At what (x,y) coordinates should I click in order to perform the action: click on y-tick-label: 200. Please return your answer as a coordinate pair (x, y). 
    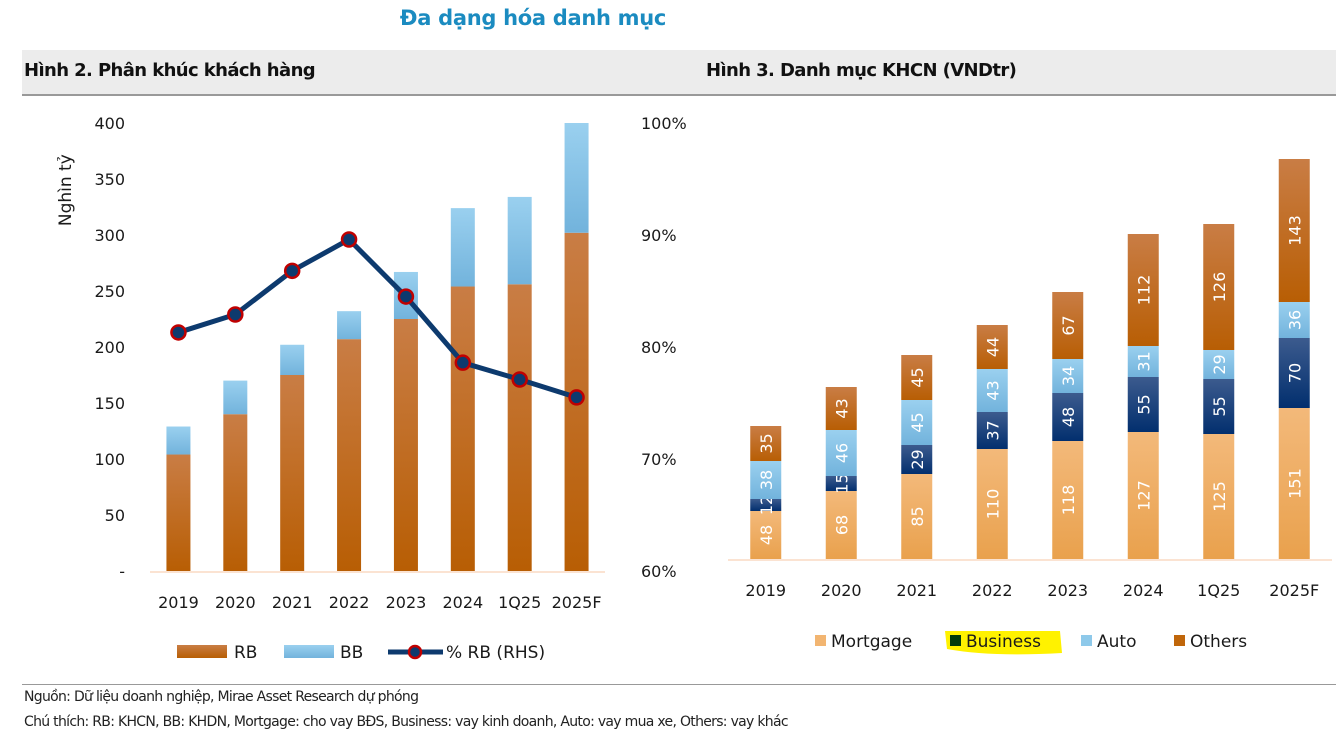
    Looking at the image, I should click on (109, 347).